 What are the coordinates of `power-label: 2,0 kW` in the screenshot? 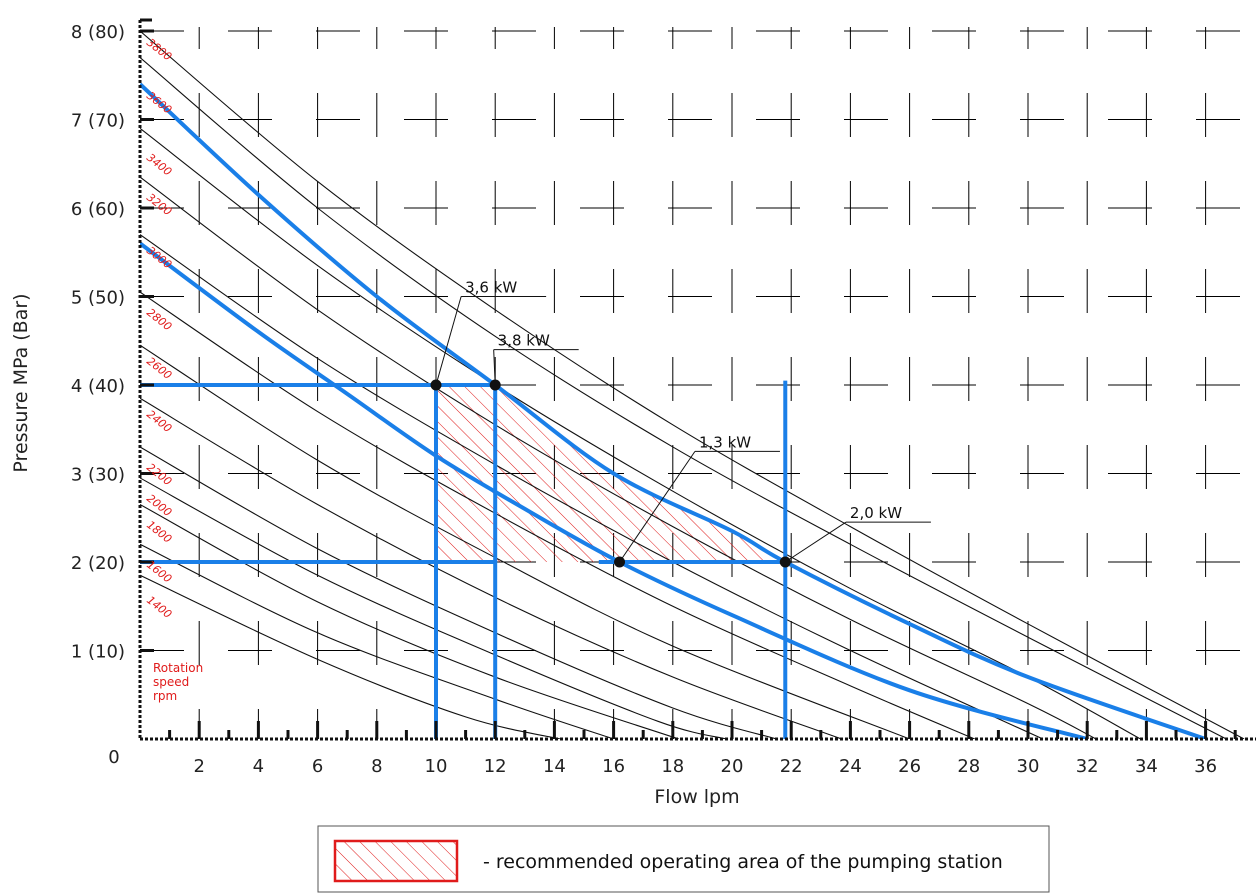 It's located at (876, 513).